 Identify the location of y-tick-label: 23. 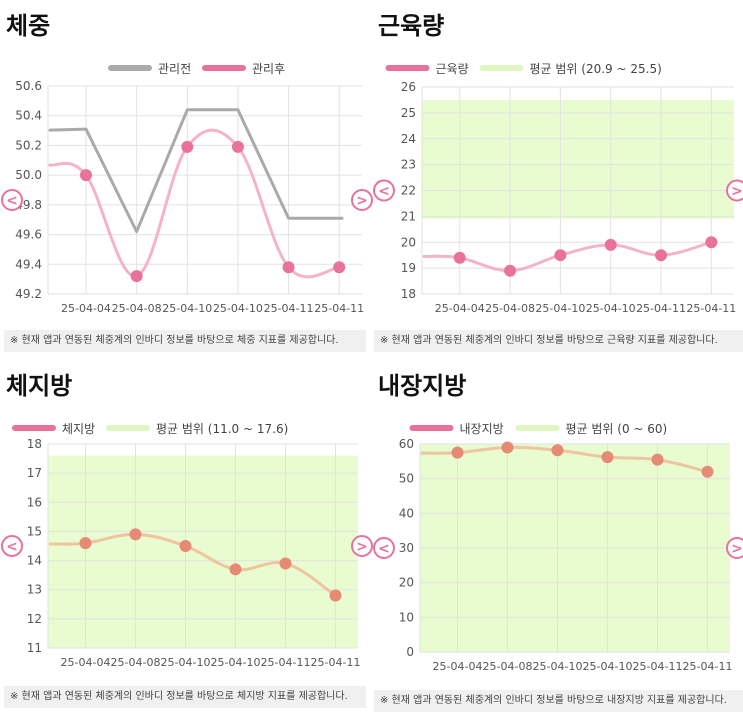
(408, 165).